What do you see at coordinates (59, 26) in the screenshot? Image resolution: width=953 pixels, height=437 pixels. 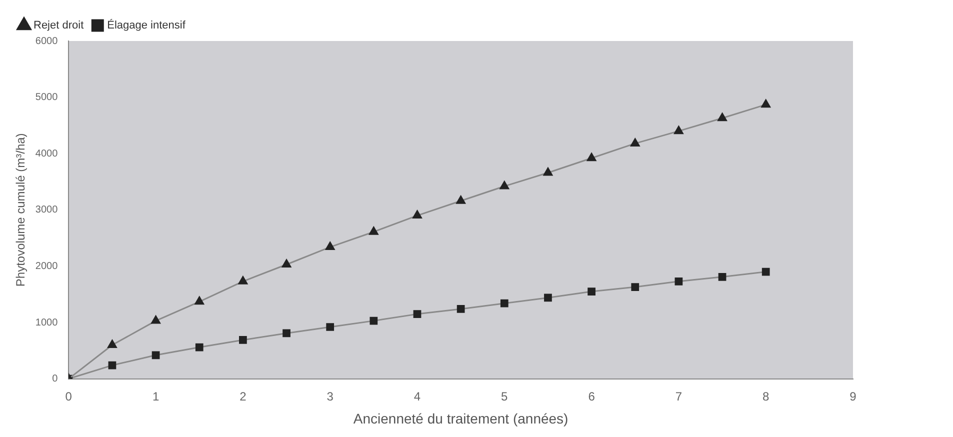 I see `legend-label: Rejet droit` at bounding box center [59, 26].